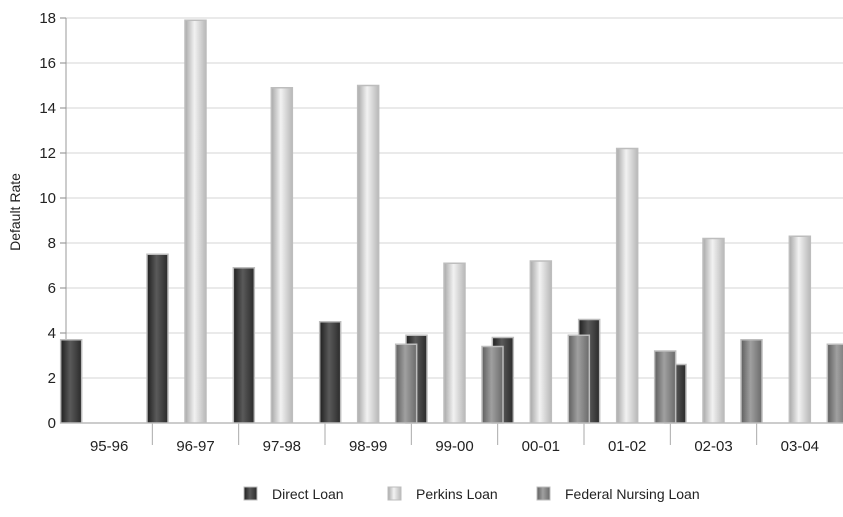 The width and height of the screenshot is (843, 517). I want to click on y-tick-label: 0, so click(52, 423).